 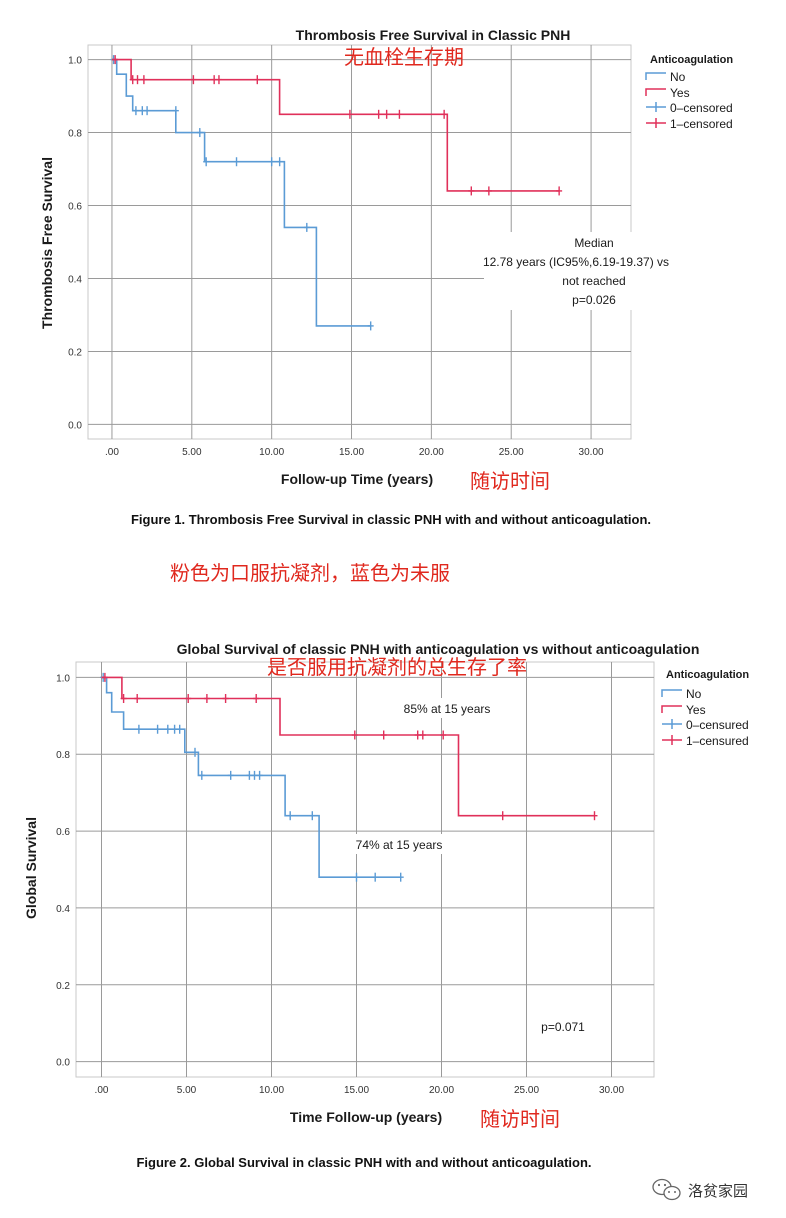 I want to click on watermark: 洛贫家园, so click(x=700, y=1189).